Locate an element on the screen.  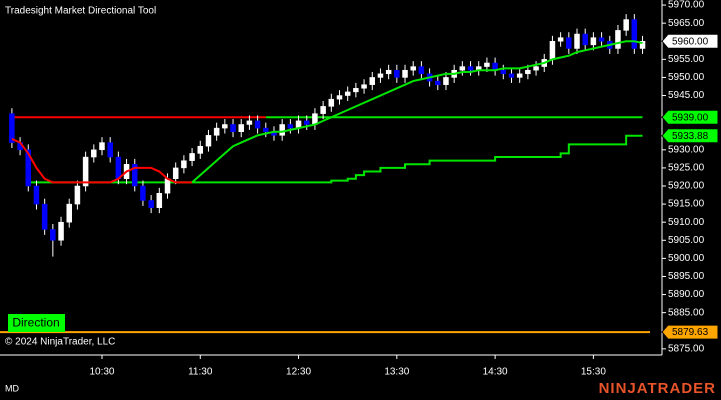
x-tick-label: 14:30 is located at coordinates (495, 372).